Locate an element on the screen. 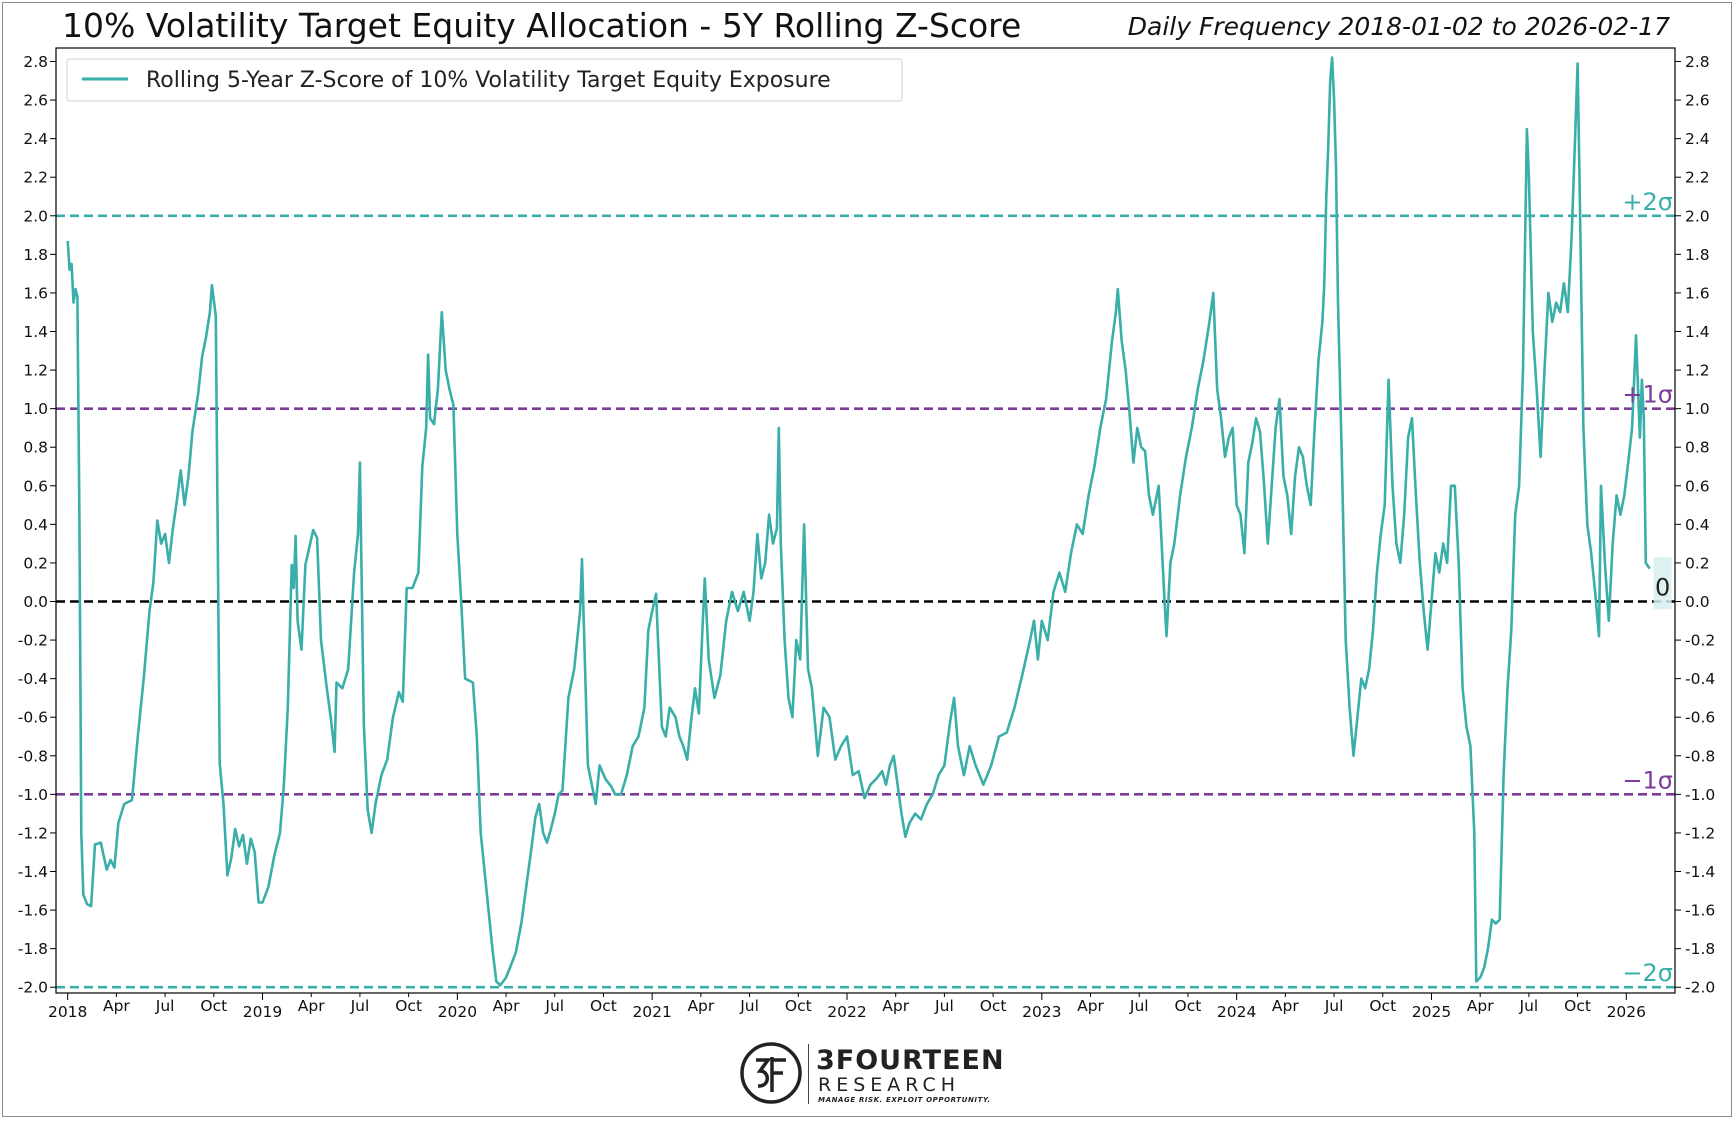 The height and width of the screenshot is (1121, 1736). brand-mark-icon is located at coordinates (771, 1073).